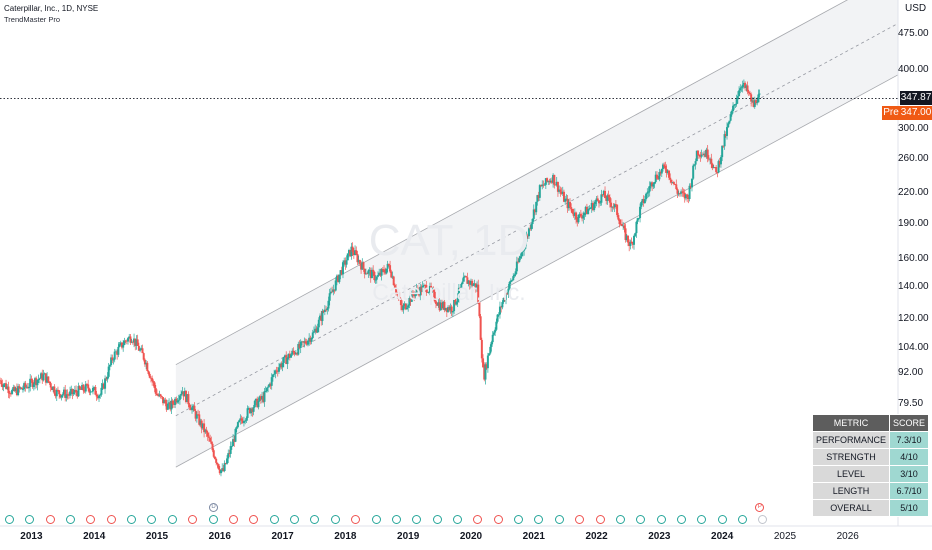 The height and width of the screenshot is (550, 932). Describe the element at coordinates (213, 507) in the screenshot. I see `dividend-marker-icon: D` at that location.